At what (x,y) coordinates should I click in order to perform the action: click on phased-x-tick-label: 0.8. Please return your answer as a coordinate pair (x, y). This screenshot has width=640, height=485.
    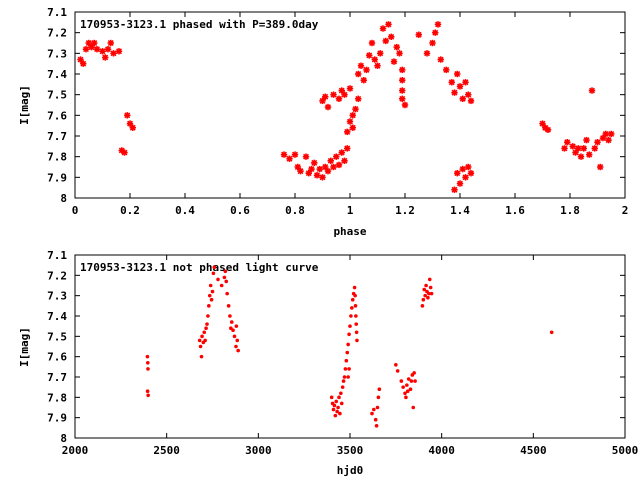
    Looking at the image, I should click on (295, 210).